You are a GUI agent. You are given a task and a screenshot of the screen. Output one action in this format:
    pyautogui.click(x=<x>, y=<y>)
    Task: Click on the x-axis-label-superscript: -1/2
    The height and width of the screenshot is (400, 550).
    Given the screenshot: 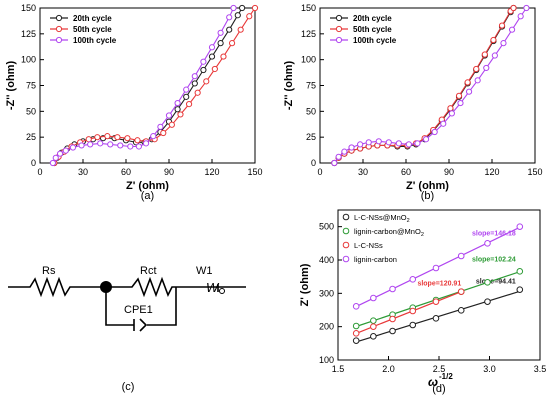 What is the action you would take?
    pyautogui.click(x=446, y=376)
    